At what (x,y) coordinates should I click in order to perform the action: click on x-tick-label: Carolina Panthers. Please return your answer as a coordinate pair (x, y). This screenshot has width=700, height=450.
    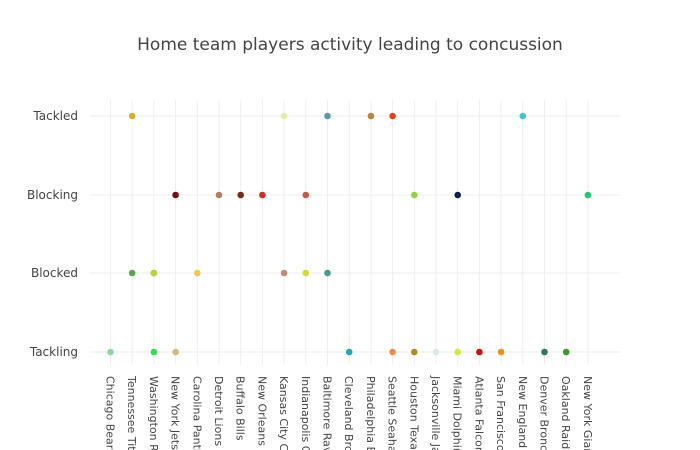
    Looking at the image, I should click on (196, 413).